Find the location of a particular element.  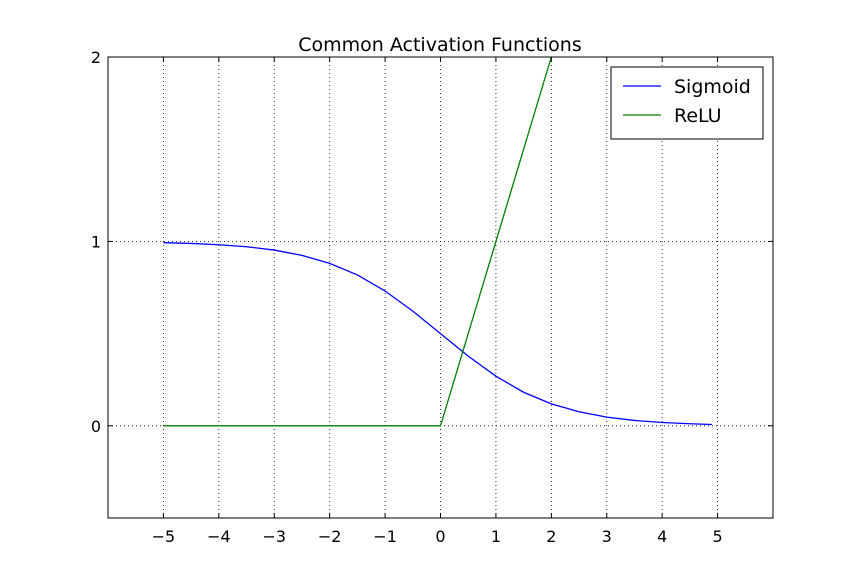

legend: Sigmoid ReLU is located at coordinates (687, 103).